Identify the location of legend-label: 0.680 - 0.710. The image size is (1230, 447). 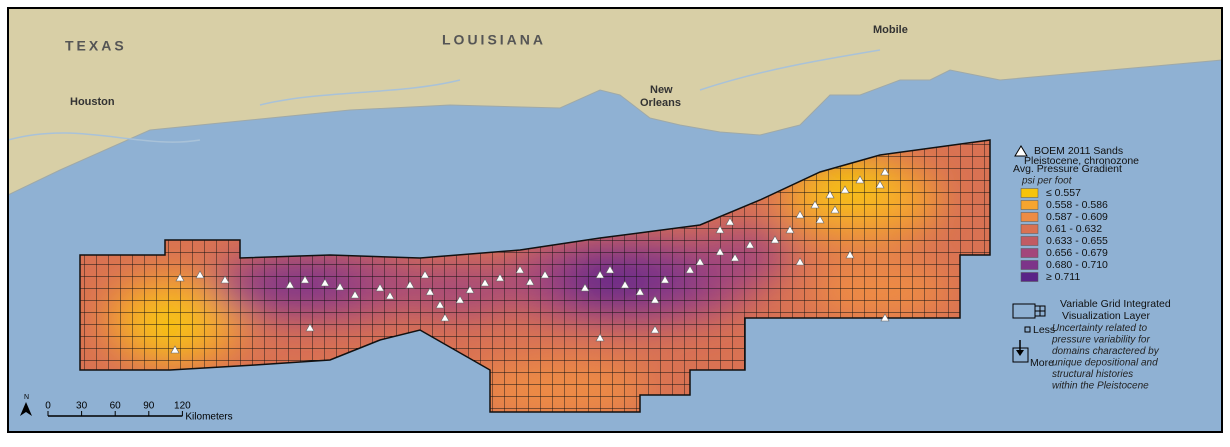
(1077, 265).